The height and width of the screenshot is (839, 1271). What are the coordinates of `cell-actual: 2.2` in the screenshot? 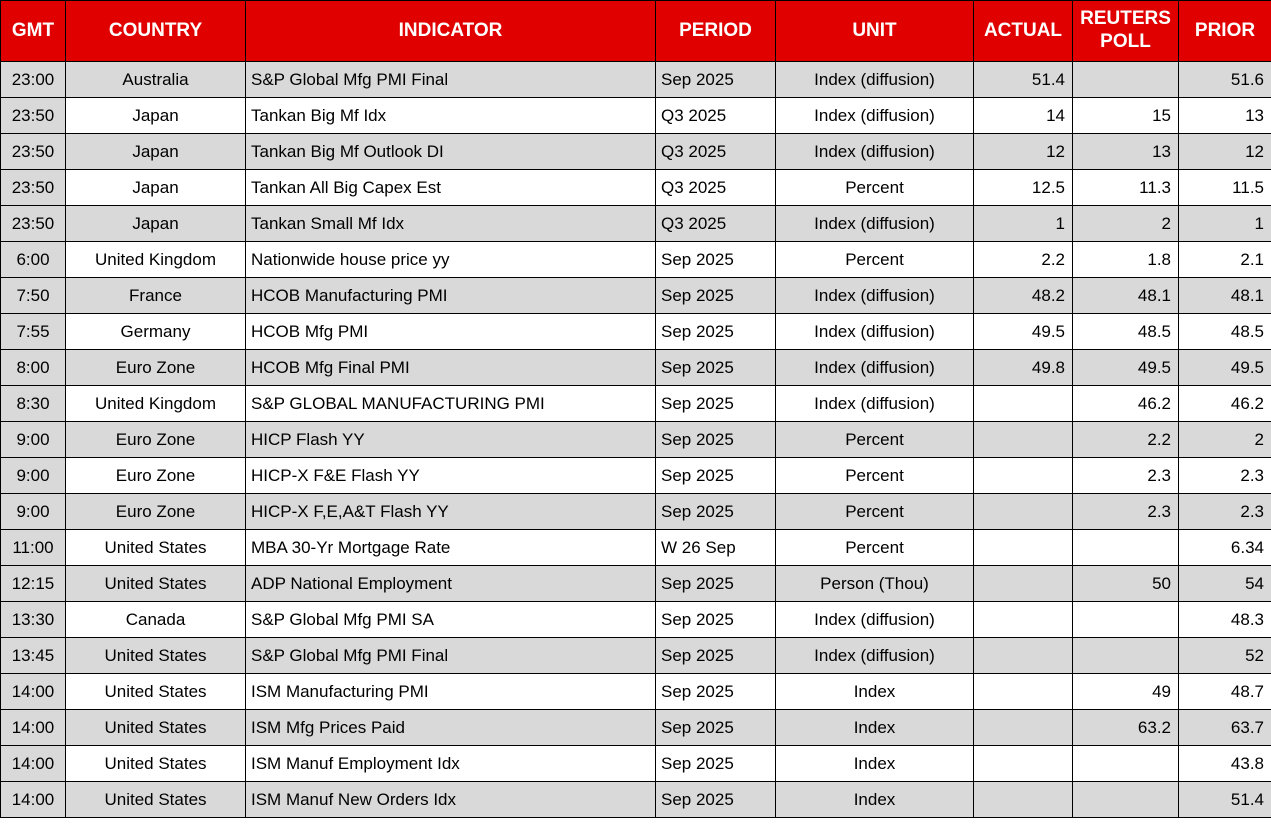 It's located at (1023, 259).